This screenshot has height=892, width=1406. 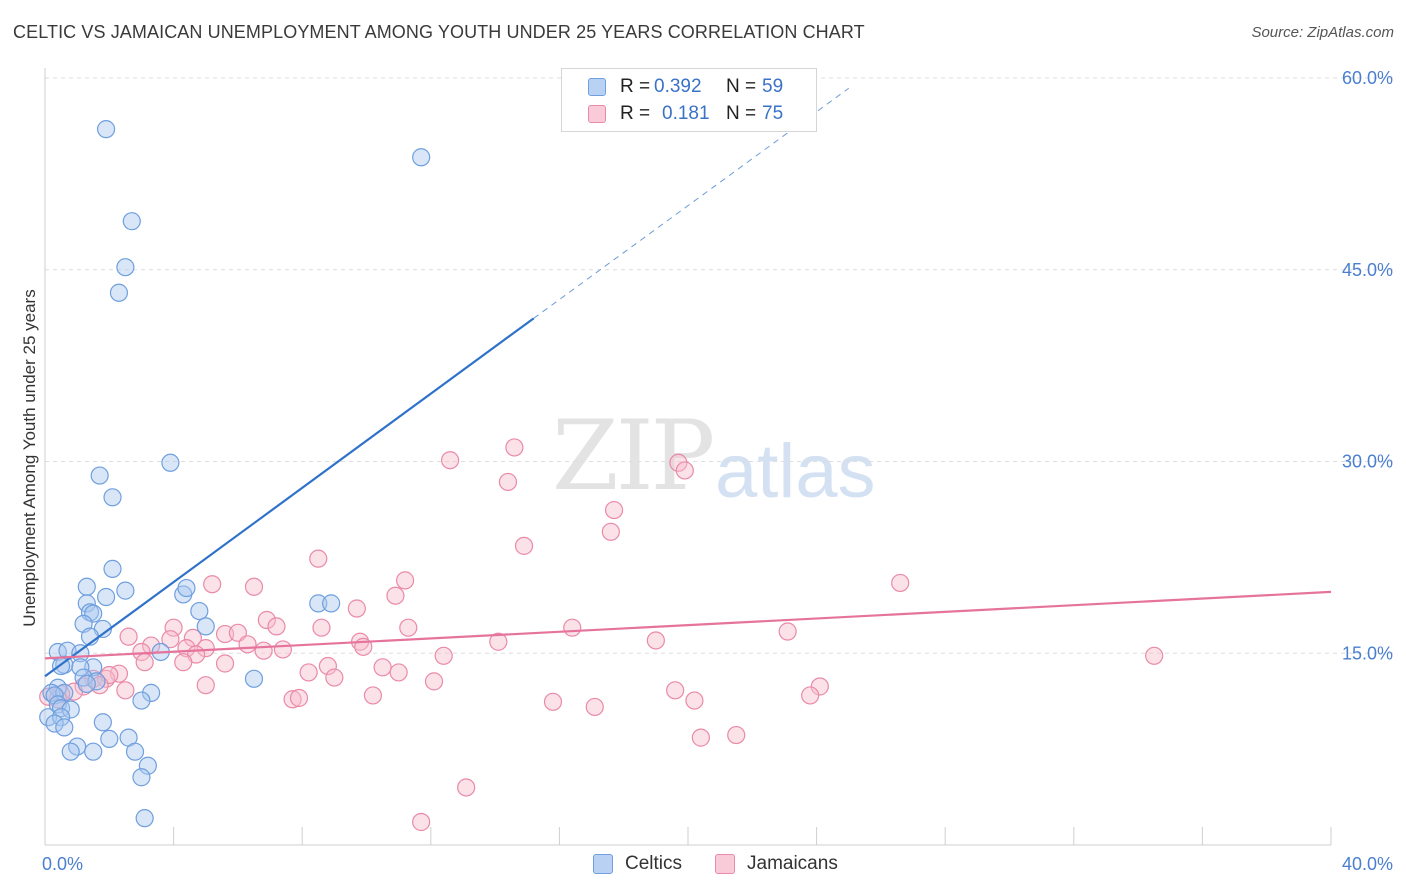 I want to click on n-label: N =, so click(x=741, y=86).